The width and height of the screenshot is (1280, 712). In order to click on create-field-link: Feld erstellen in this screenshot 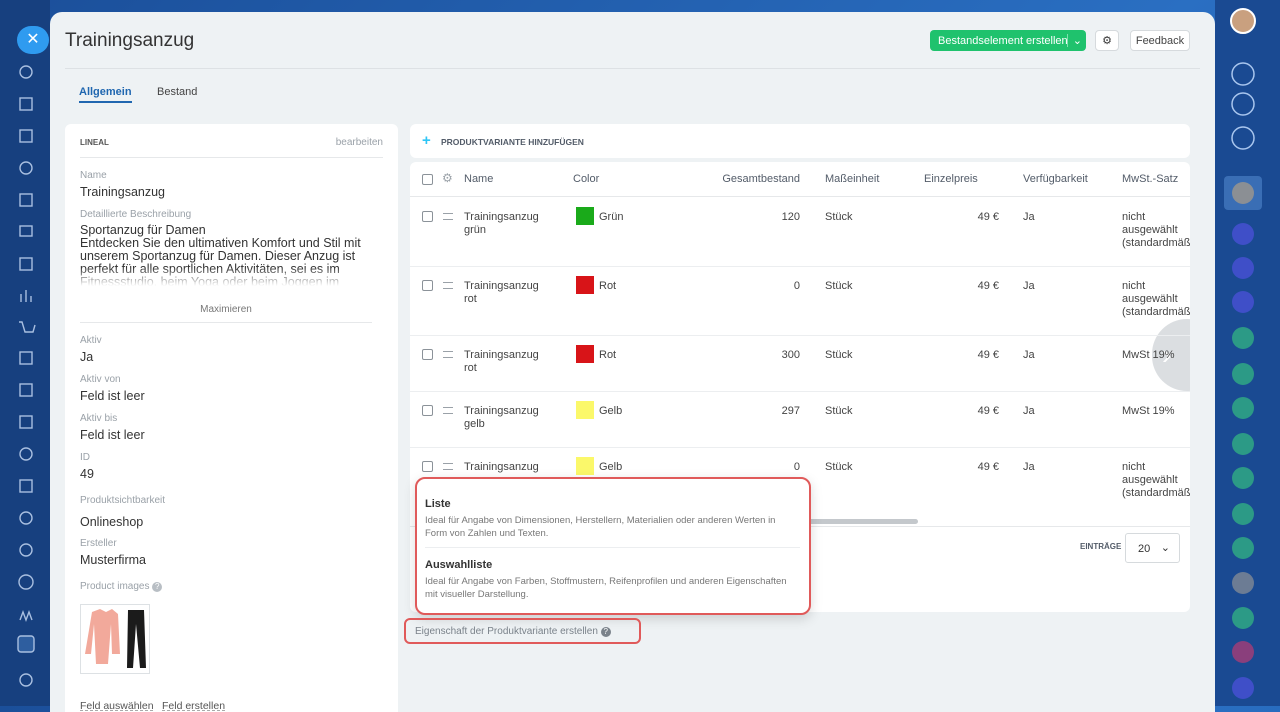, I will do `click(194, 706)`.